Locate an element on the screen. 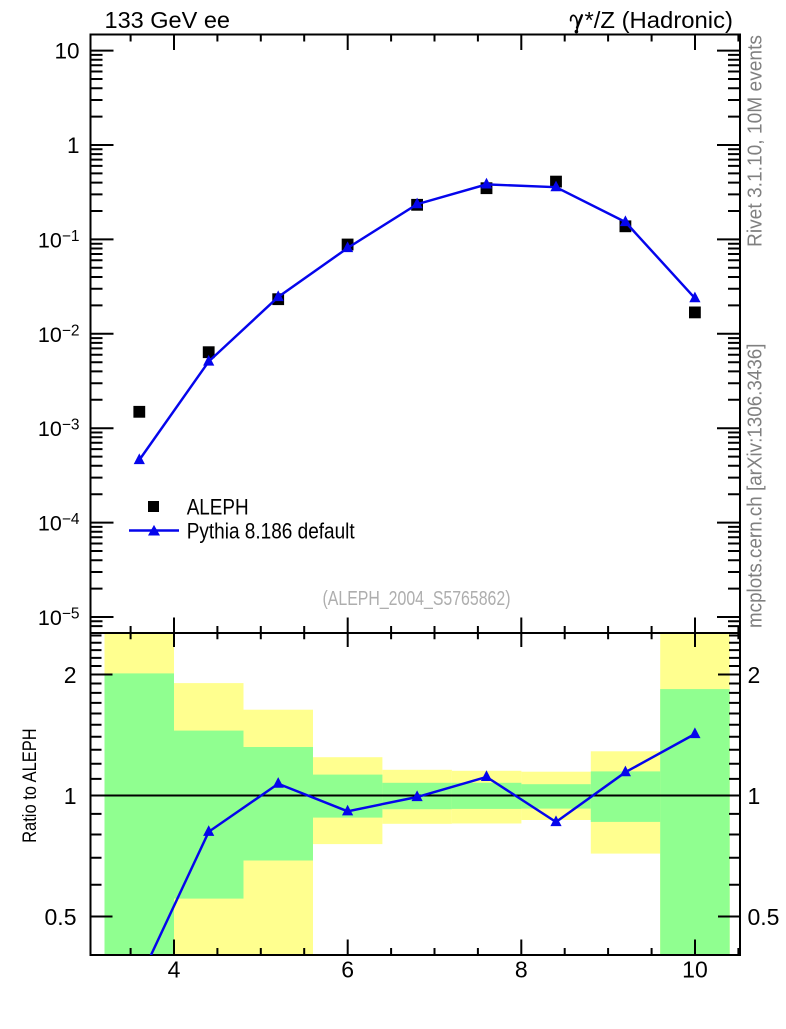 Image resolution: width=786 pixels, height=1029 pixels. svg-text: (ALEPH_2004_S5765862) is located at coordinates (417, 599).